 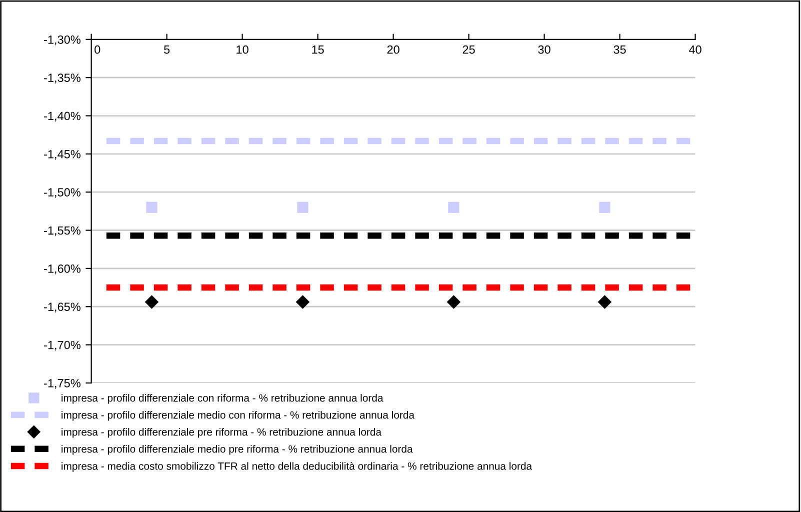 I want to click on legend-label: impresa - profilo differenziale medio con riforma - % retribuzione annua lorda, so click(x=238, y=416).